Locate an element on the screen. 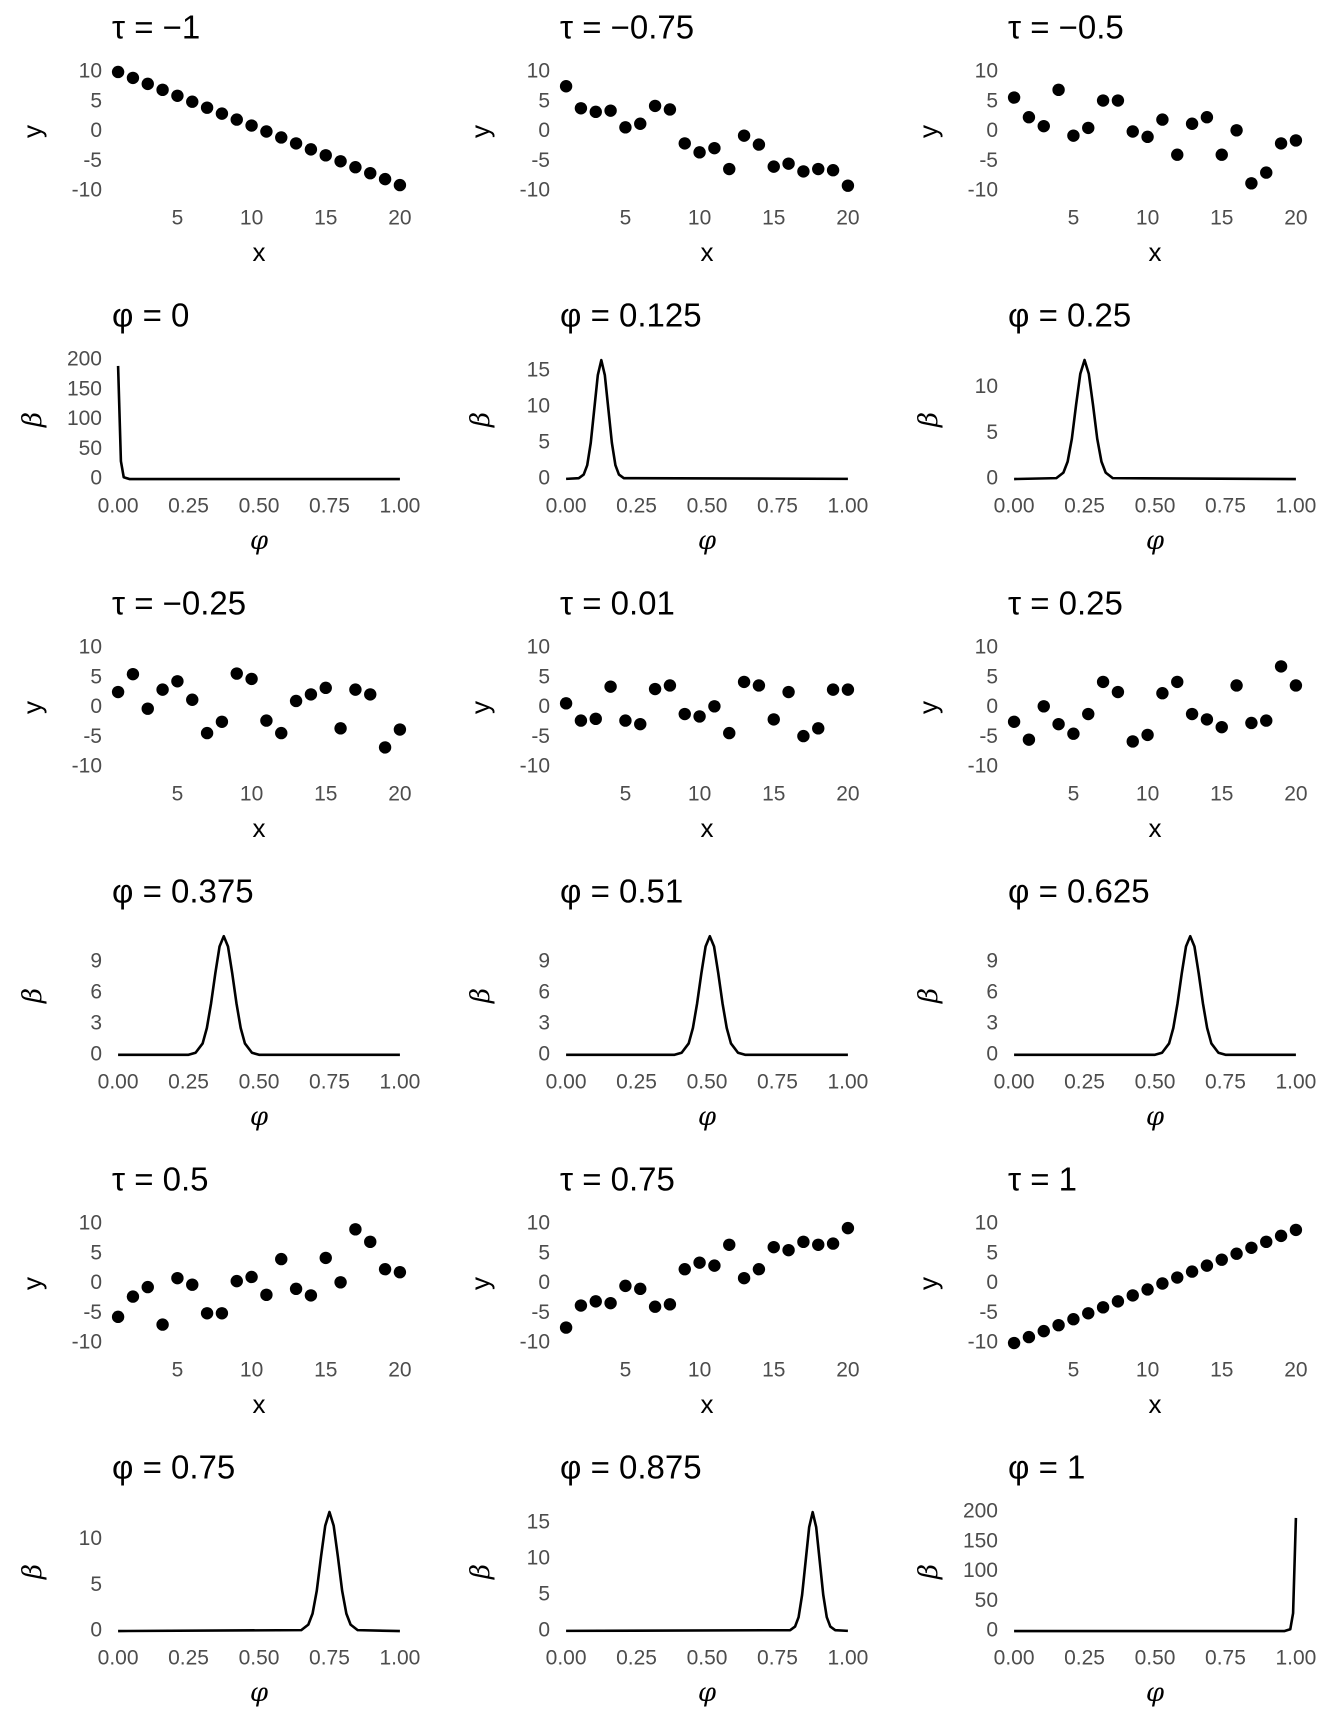  panel-title: φ = 1 is located at coordinates (1046, 1467).